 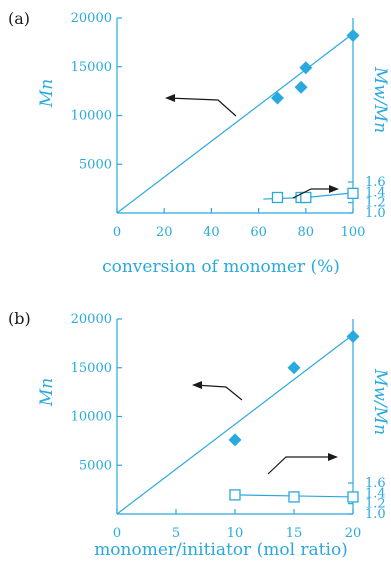 I want to click on panel-label: (a), so click(x=19, y=18).